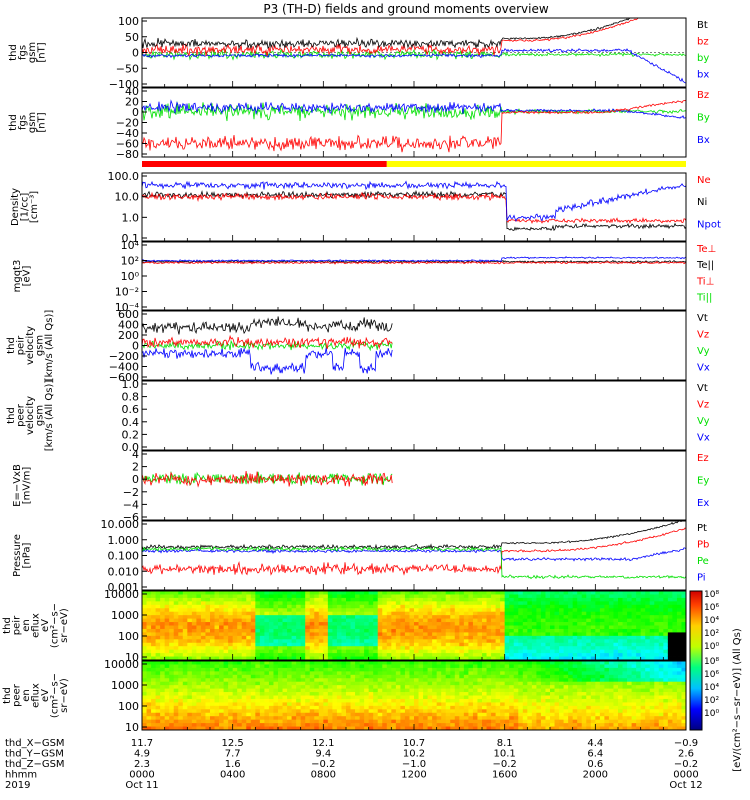 The height and width of the screenshot is (800, 750). I want to click on y-tick-label: 100, so click(128, 21).